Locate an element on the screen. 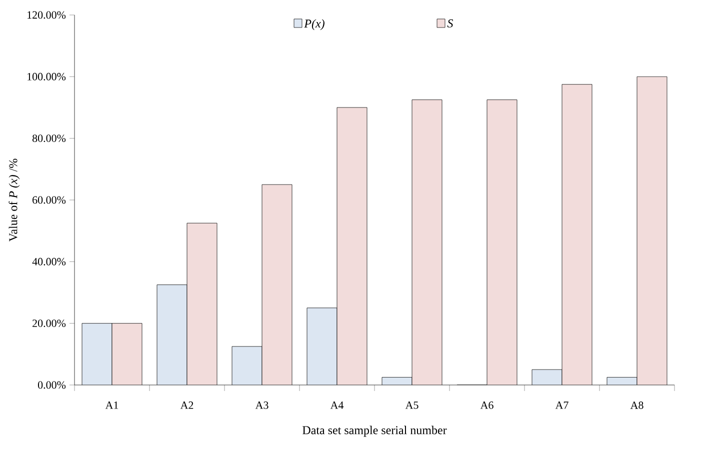 The width and height of the screenshot is (720, 462). y-axis-title: Value of P (x) /% is located at coordinates (14, 200).